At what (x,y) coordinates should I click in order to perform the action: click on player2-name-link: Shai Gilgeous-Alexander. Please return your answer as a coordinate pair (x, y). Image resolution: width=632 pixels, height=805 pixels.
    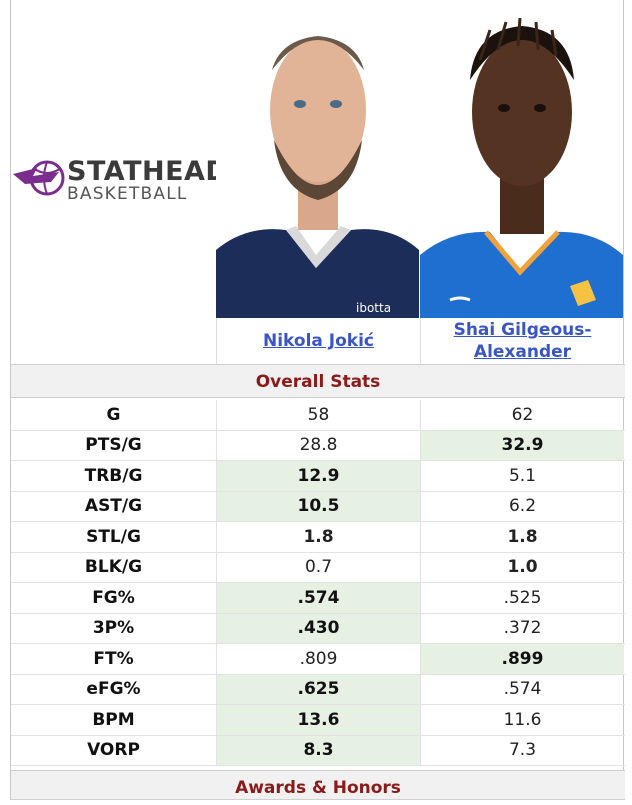
    Looking at the image, I should click on (522, 341).